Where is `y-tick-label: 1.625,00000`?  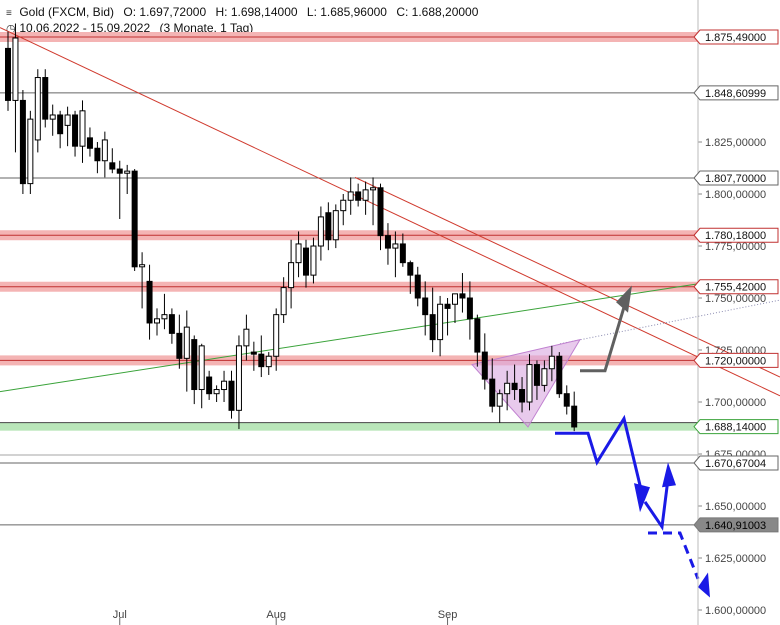
y-tick-label: 1.625,00000 is located at coordinates (735, 559).